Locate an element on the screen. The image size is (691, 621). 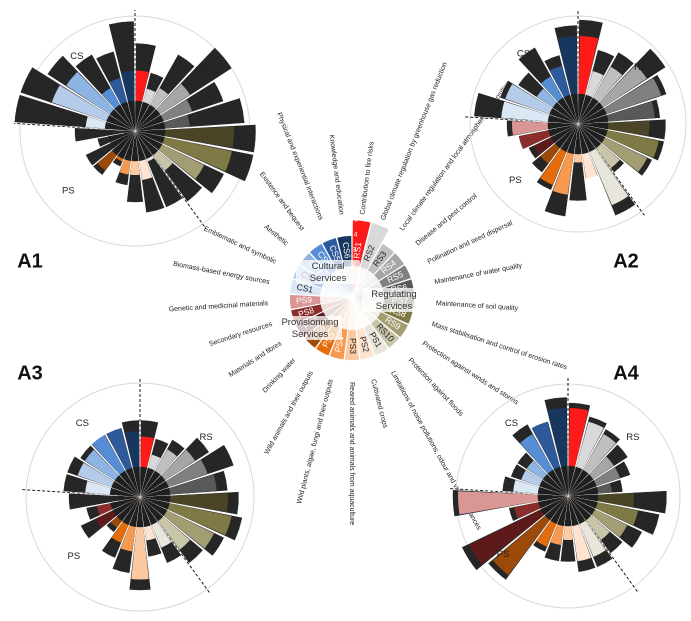
panel-a1: CS RS PS A1 is located at coordinates (135, 141).